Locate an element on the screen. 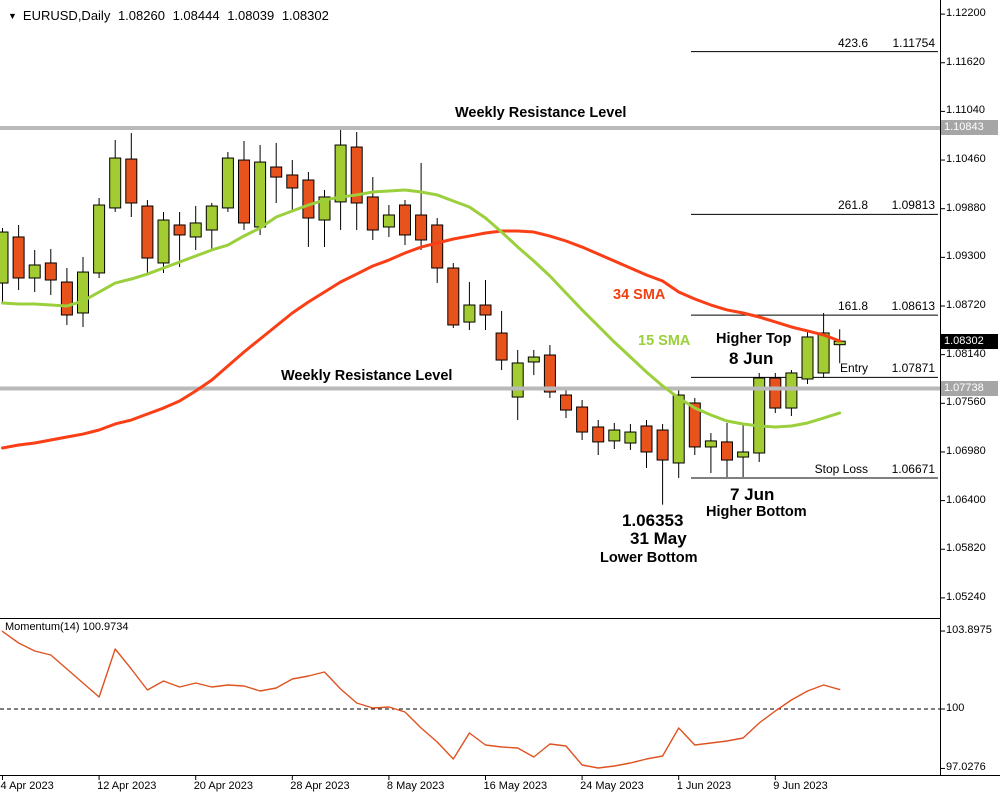  momentum-indicator-label: Momentum(14) 100.9734 is located at coordinates (67, 627).